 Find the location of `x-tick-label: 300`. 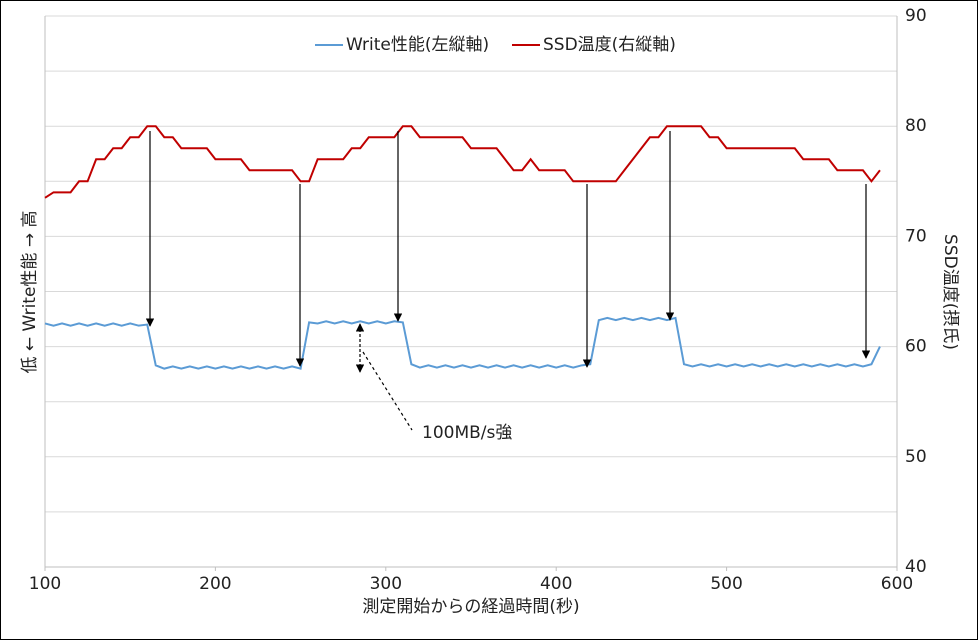

x-tick-label: 300 is located at coordinates (386, 584).